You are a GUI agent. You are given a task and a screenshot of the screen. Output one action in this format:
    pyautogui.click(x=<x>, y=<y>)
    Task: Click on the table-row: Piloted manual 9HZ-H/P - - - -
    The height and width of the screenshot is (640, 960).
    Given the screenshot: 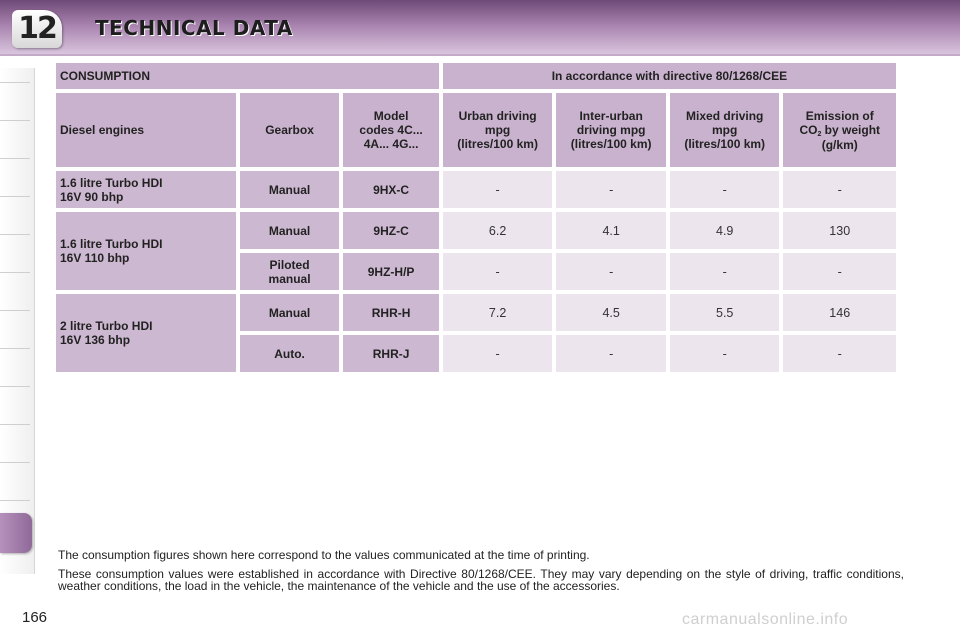 What is the action you would take?
    pyautogui.click(x=476, y=271)
    